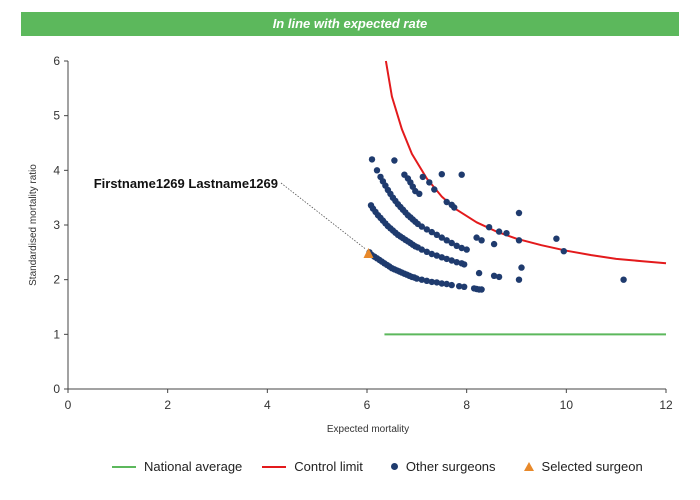  I want to click on x-tick-label: 8, so click(466, 405).